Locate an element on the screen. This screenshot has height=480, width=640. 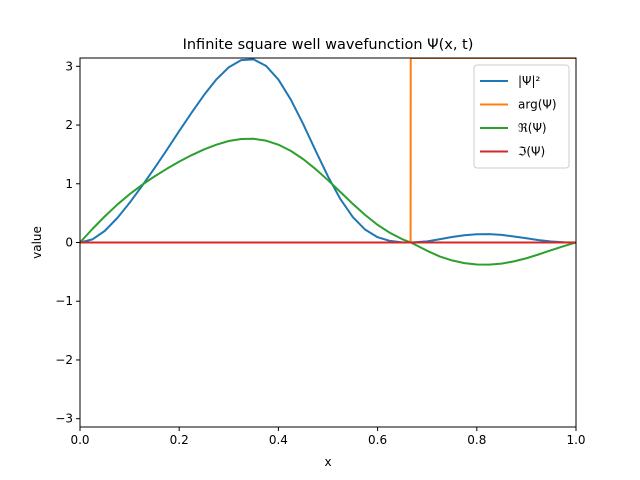
x-tick-label: 0.2 is located at coordinates (179, 440).